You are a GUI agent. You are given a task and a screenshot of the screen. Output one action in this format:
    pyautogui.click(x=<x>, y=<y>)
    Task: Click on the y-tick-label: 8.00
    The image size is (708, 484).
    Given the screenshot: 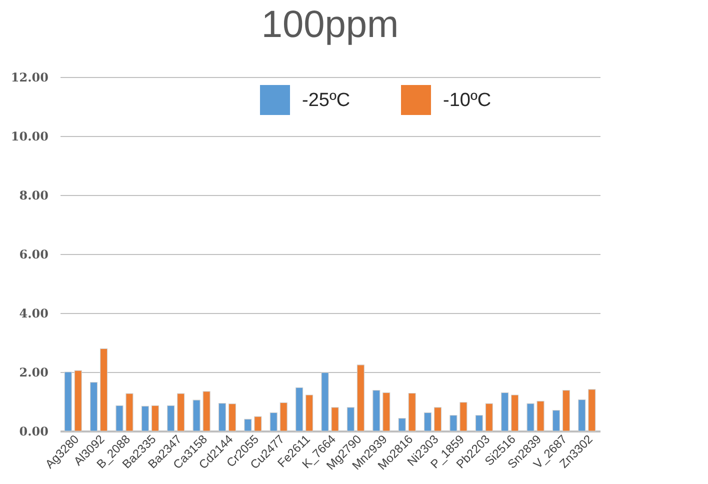 What is the action you would take?
    pyautogui.click(x=33, y=195)
    